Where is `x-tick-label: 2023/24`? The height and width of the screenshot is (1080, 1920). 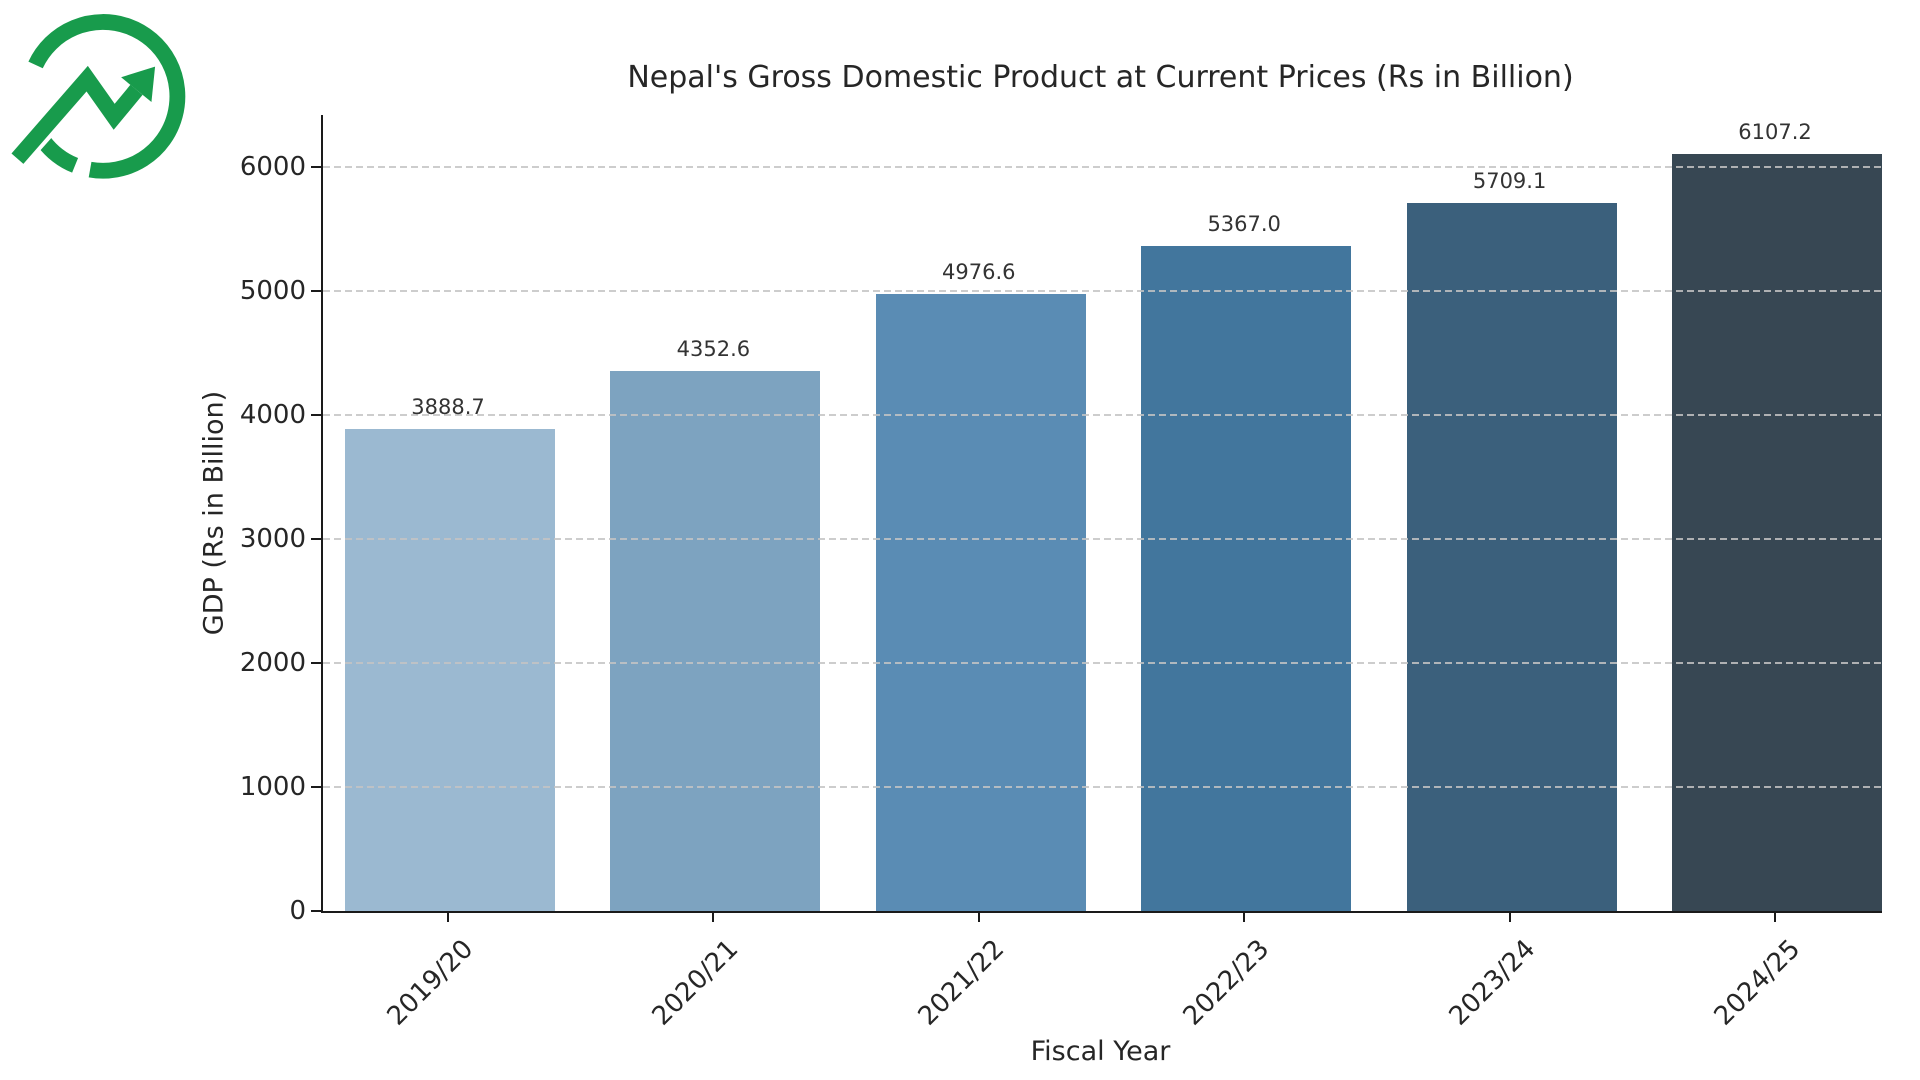 x-tick-label: 2023/24 is located at coordinates (1492, 983).